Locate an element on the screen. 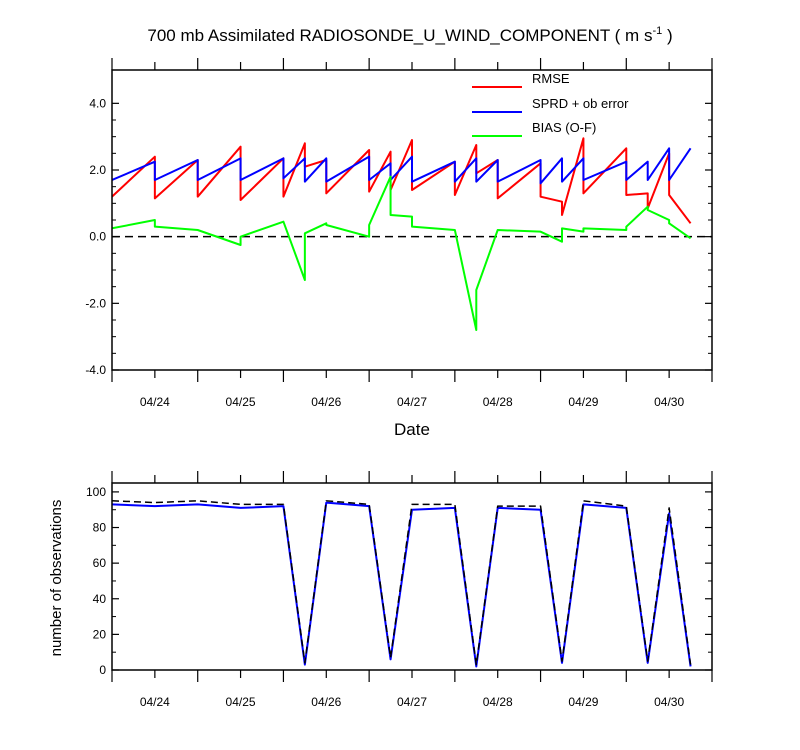  bottom-y-axis-label: number of observations is located at coordinates (56, 578).